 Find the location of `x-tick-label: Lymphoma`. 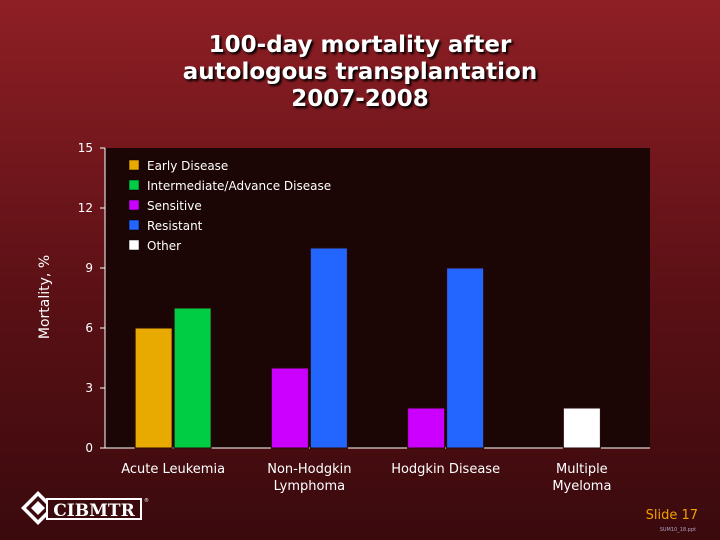

x-tick-label: Lymphoma is located at coordinates (309, 486).